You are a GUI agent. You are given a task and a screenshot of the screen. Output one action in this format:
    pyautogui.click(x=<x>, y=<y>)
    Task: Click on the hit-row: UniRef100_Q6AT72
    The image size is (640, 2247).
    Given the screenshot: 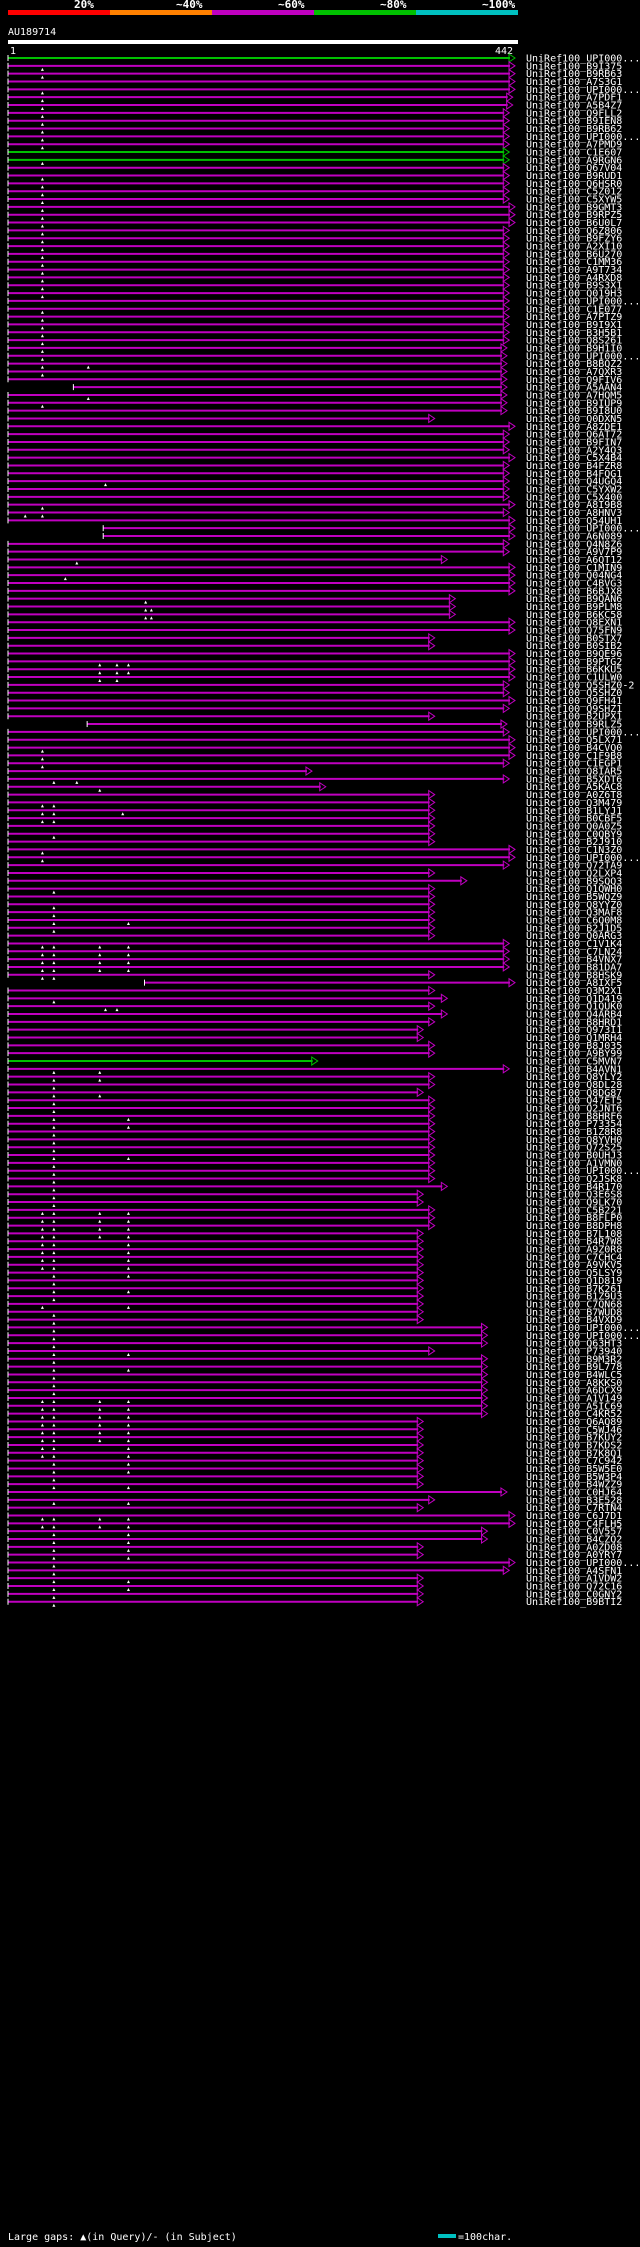 What is the action you would take?
    pyautogui.click(x=314, y=435)
    